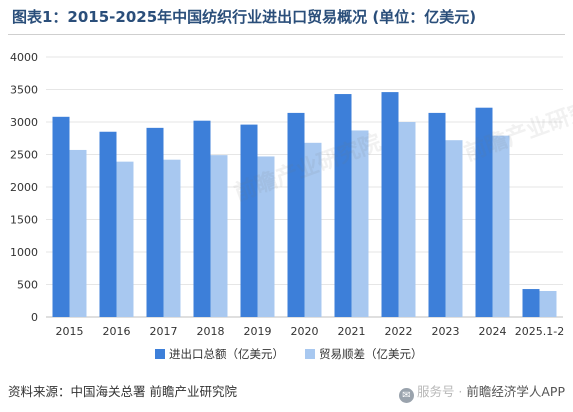 The image size is (573, 412). Describe the element at coordinates (164, 331) in the screenshot. I see `x-tick-label: 2017` at that location.